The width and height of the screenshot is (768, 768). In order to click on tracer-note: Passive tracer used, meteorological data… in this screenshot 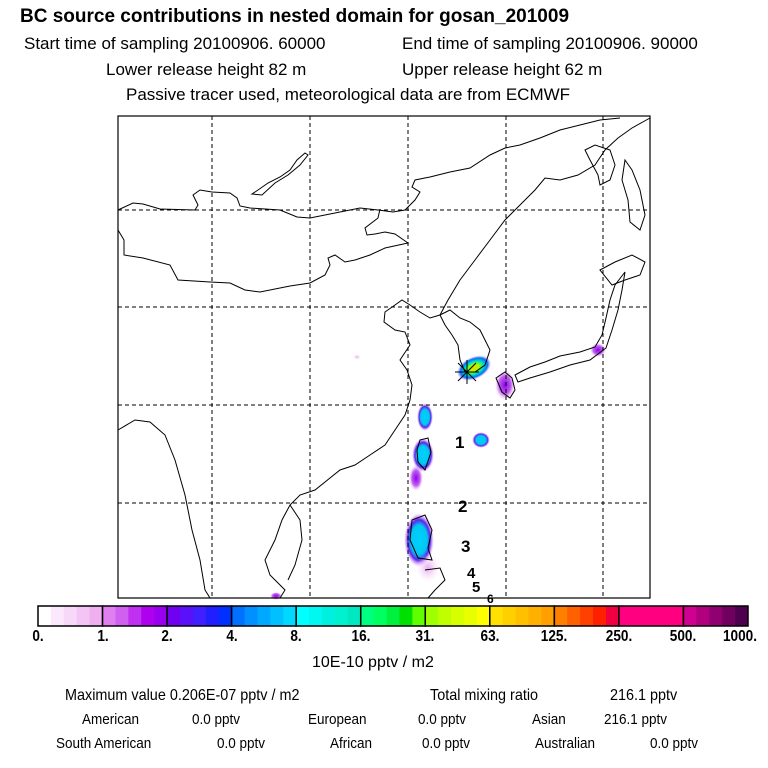, I will do `click(348, 94)`.